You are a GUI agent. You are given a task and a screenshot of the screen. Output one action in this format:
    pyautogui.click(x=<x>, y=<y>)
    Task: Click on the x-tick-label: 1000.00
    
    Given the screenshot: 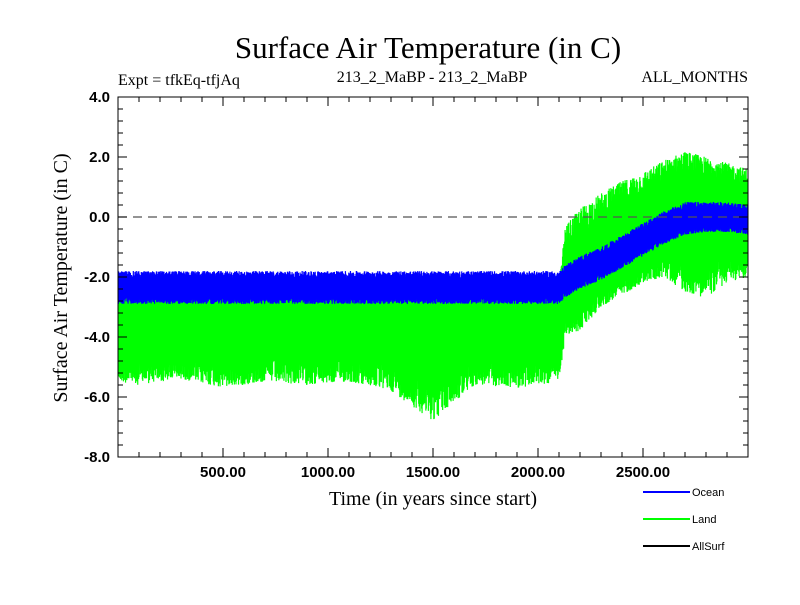 What is the action you would take?
    pyautogui.click(x=328, y=472)
    